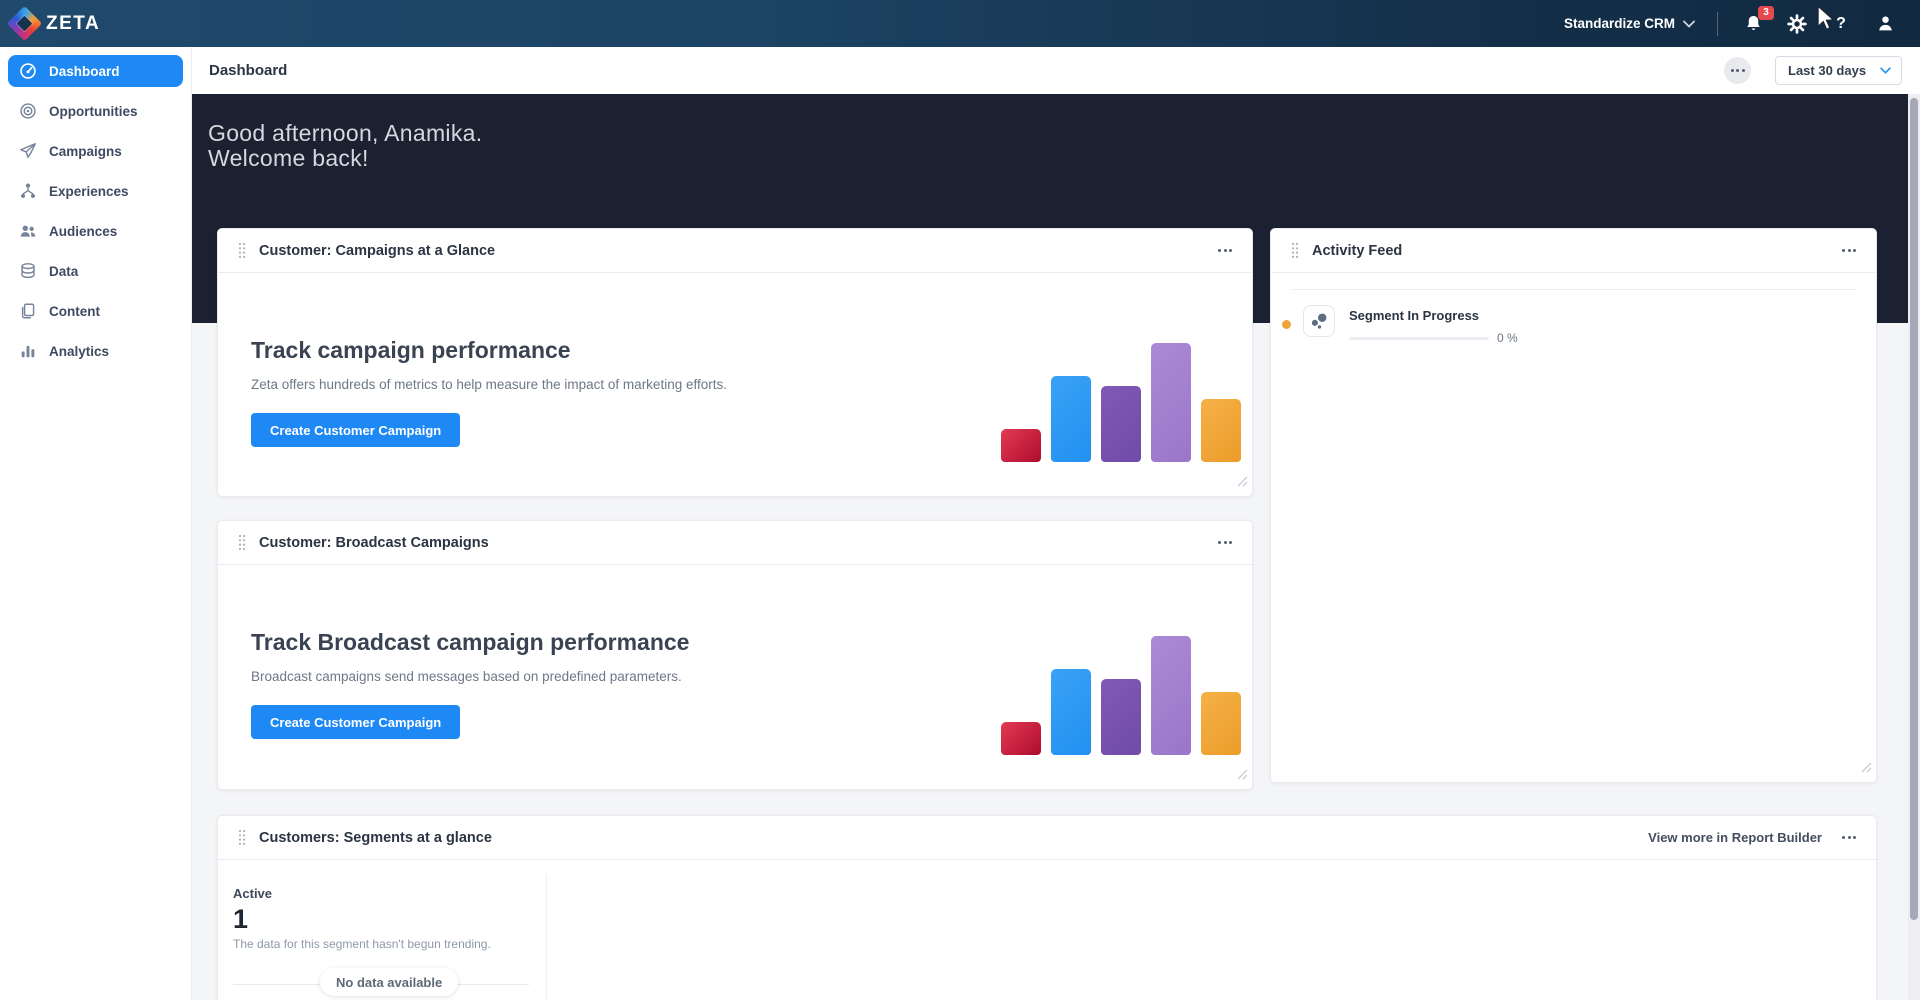  Describe the element at coordinates (28, 151) in the screenshot. I see `campaigns-icon` at that location.